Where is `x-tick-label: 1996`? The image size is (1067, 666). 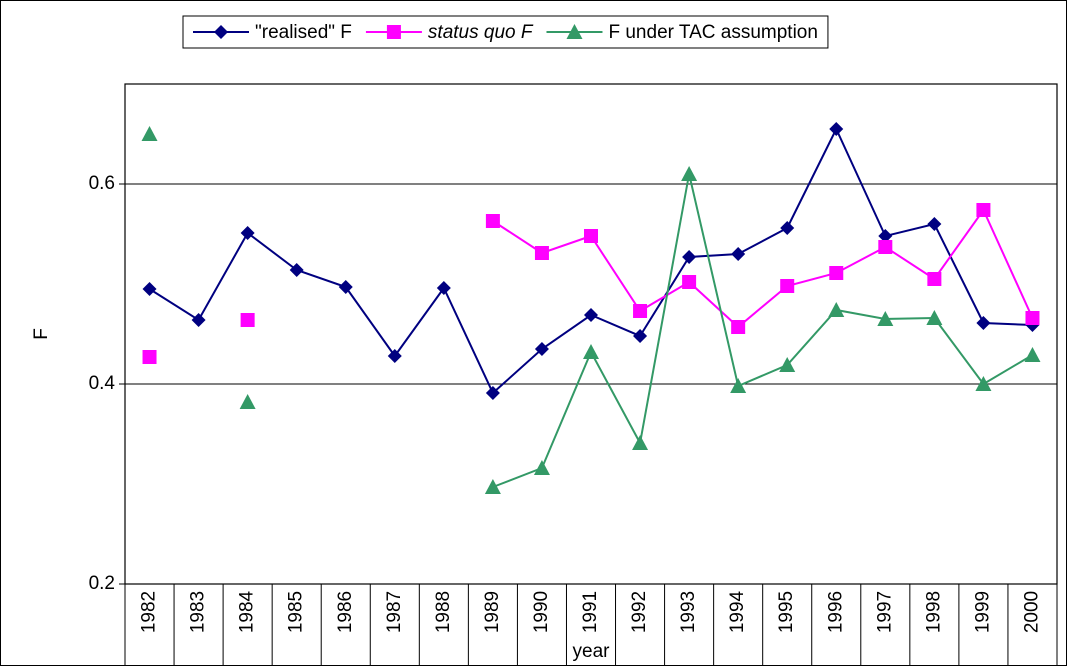 x-tick-label: 1996 is located at coordinates (835, 612).